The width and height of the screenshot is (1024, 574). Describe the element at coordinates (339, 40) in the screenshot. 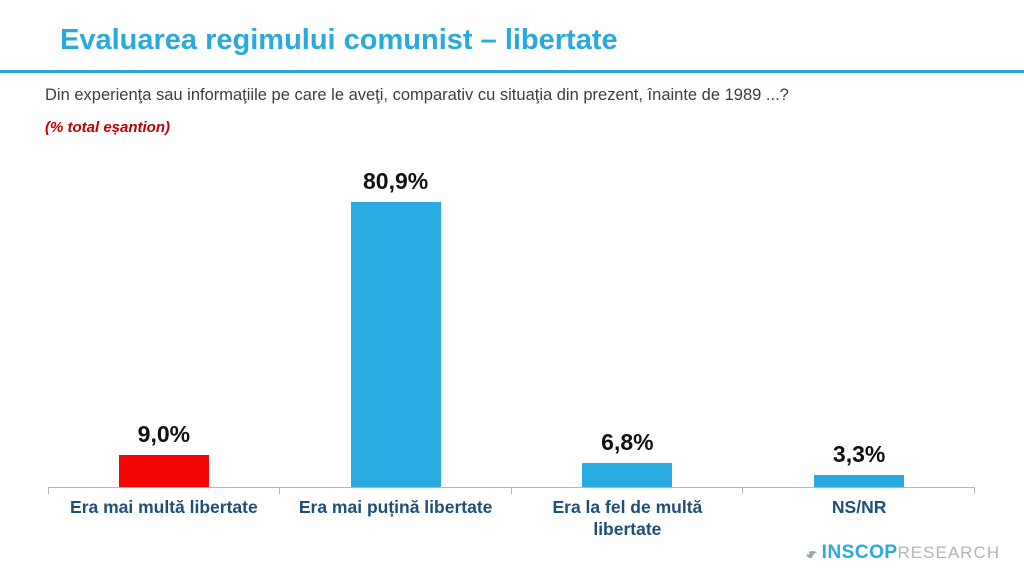

I see `page-title: Evaluarea regimului comunist – libertate` at that location.